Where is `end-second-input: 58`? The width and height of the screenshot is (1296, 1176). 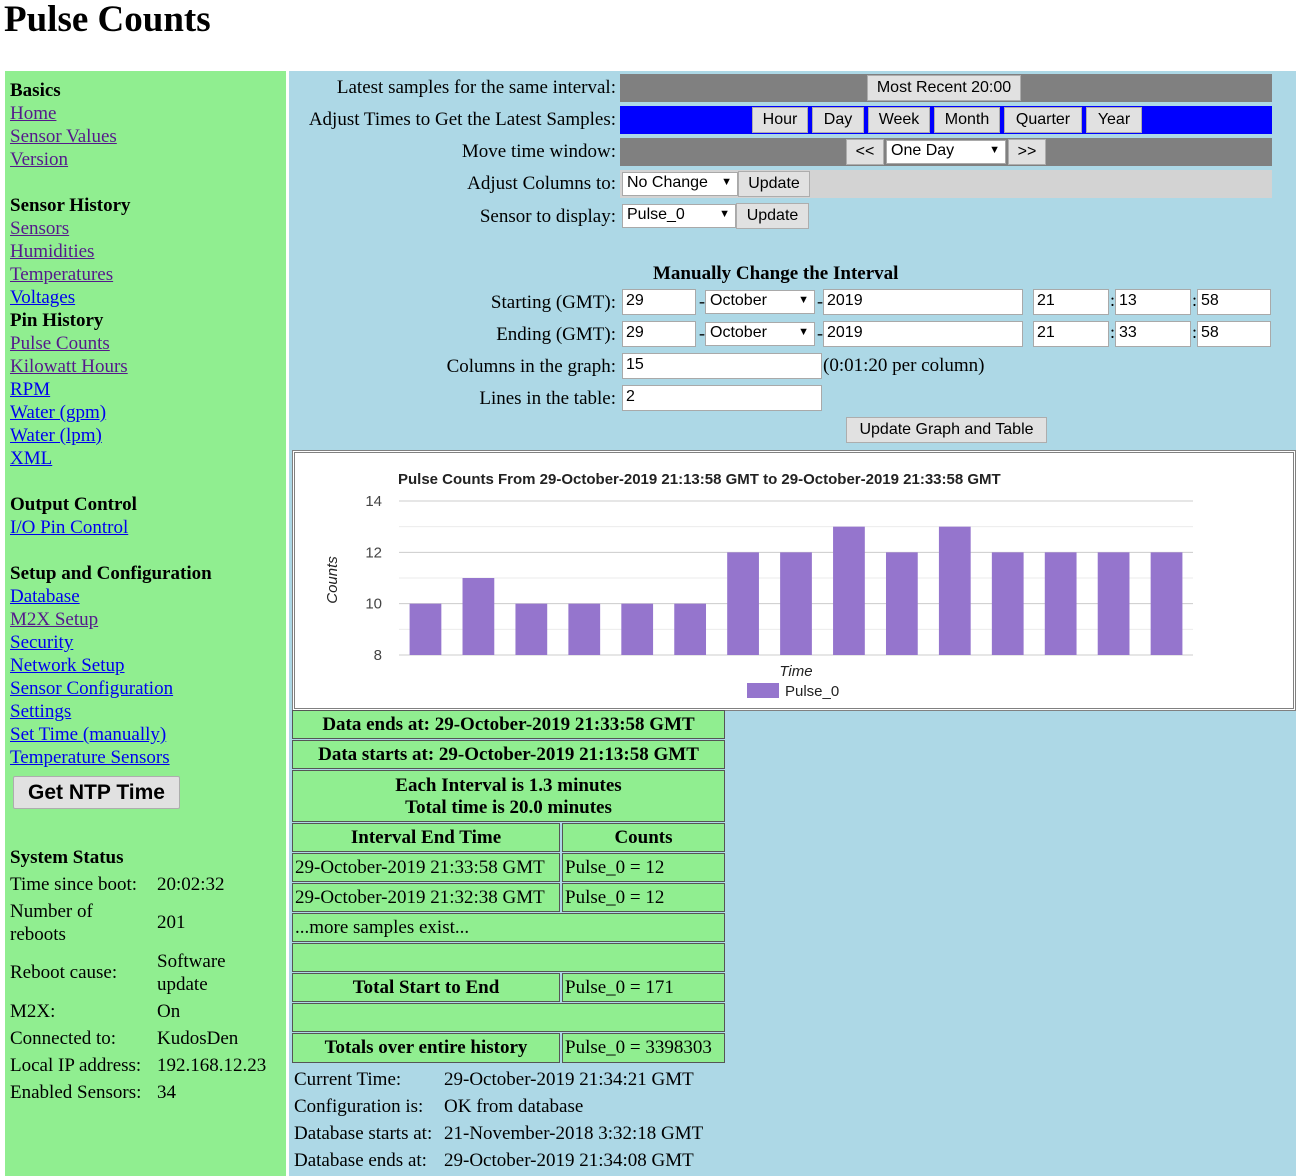 end-second-input: 58 is located at coordinates (1234, 334).